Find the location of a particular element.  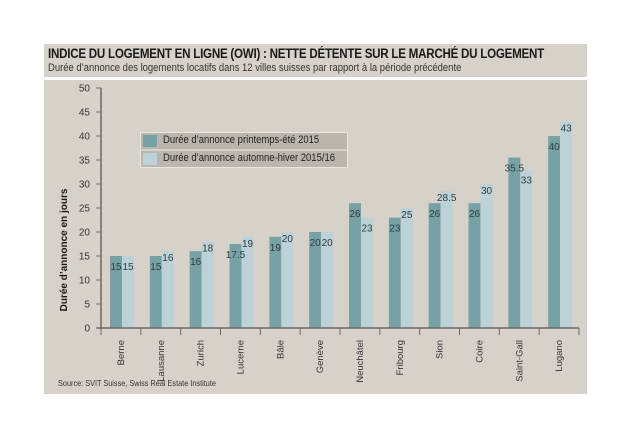

value-label-series1: 35.5 is located at coordinates (515, 169).